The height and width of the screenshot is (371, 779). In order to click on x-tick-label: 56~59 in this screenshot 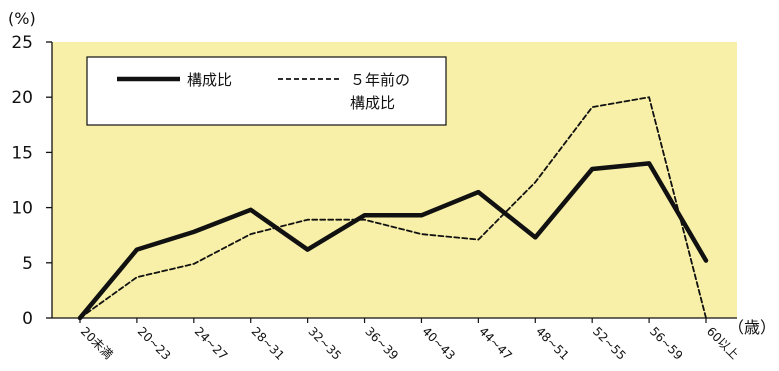, I will do `click(666, 343)`.